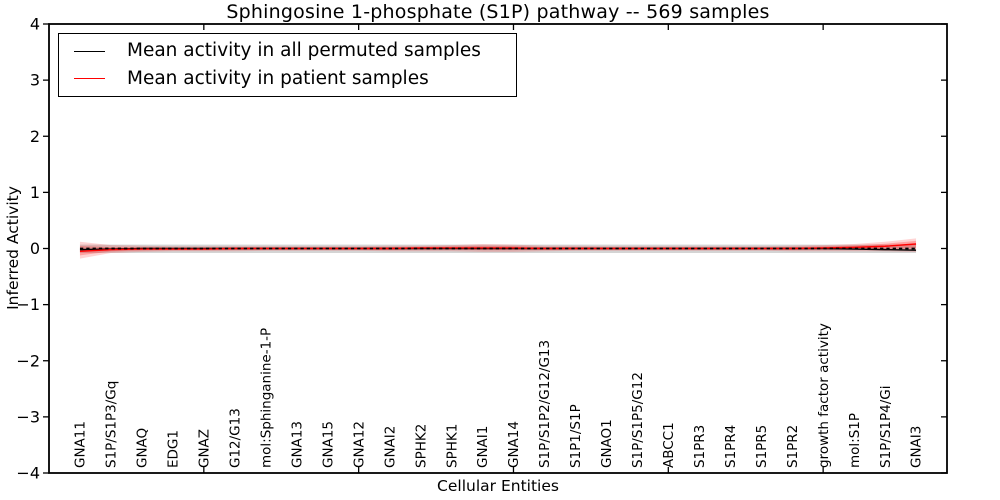 This screenshot has width=1000, height=500. I want to click on x-entity-label: GNA13, so click(297, 444).